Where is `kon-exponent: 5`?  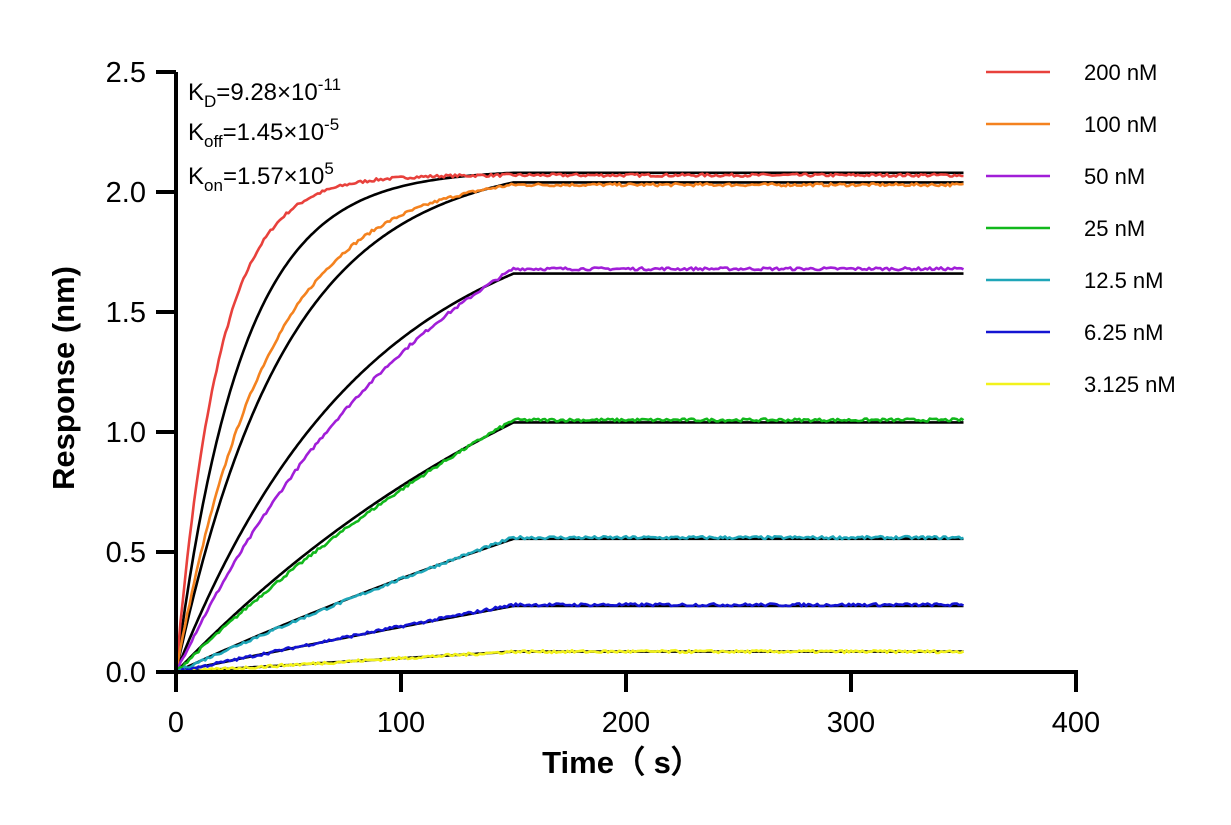
kon-exponent: 5 is located at coordinates (328, 168).